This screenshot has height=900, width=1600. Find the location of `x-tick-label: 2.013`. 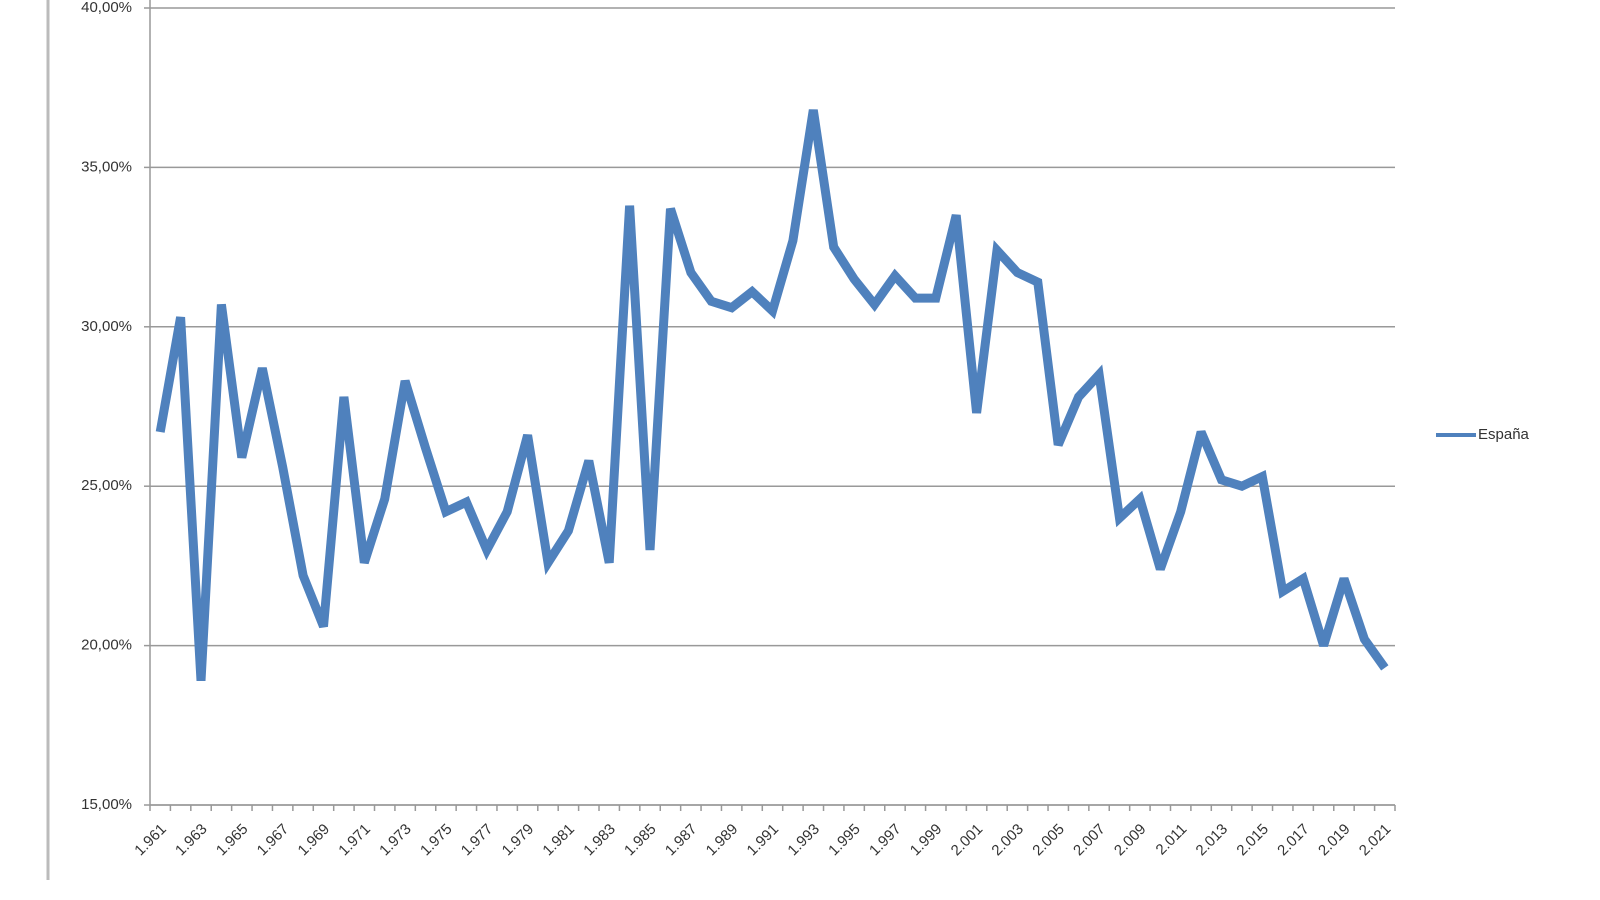

x-tick-label: 2.013 is located at coordinates (1212, 840).